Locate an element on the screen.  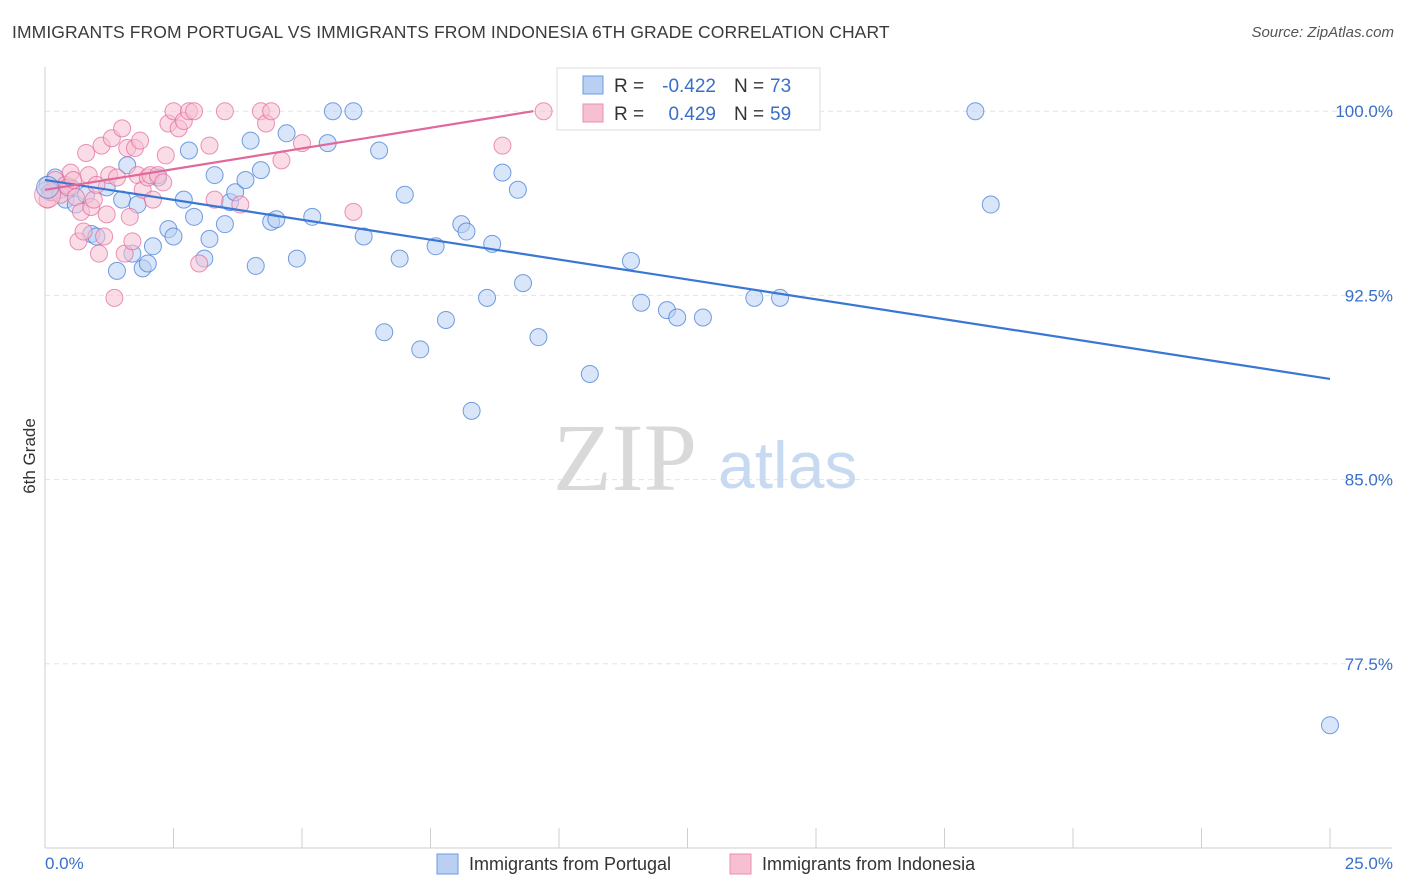
x-tick-labels: 0.0% 25.0% is located at coordinates (719, 863).